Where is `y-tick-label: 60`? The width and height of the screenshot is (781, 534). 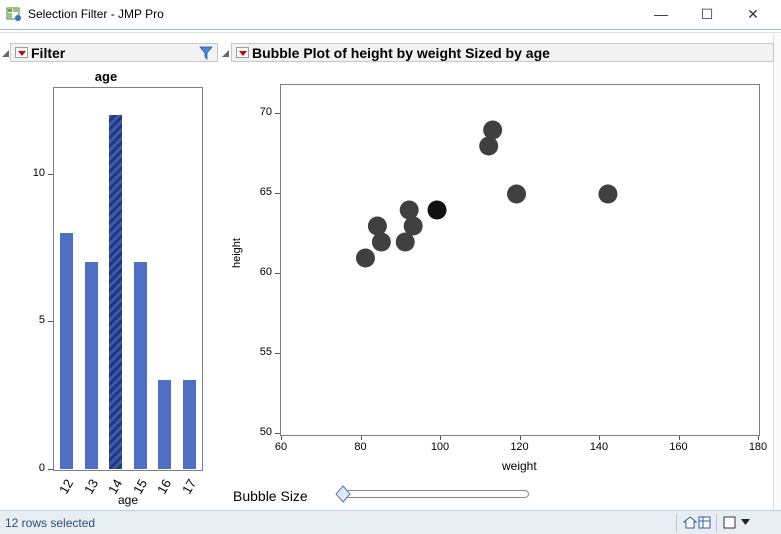
y-tick-label: 60 is located at coordinates (265, 272).